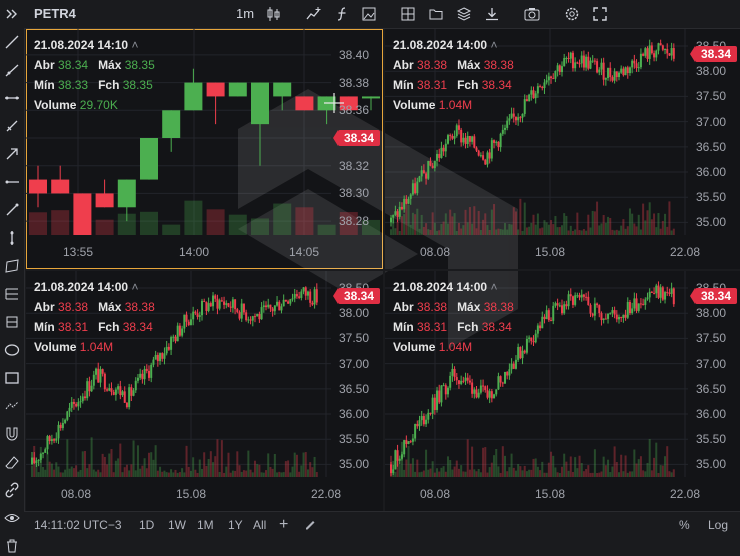  What do you see at coordinates (310, 525) in the screenshot?
I see `edit-pencil-icon` at bounding box center [310, 525].